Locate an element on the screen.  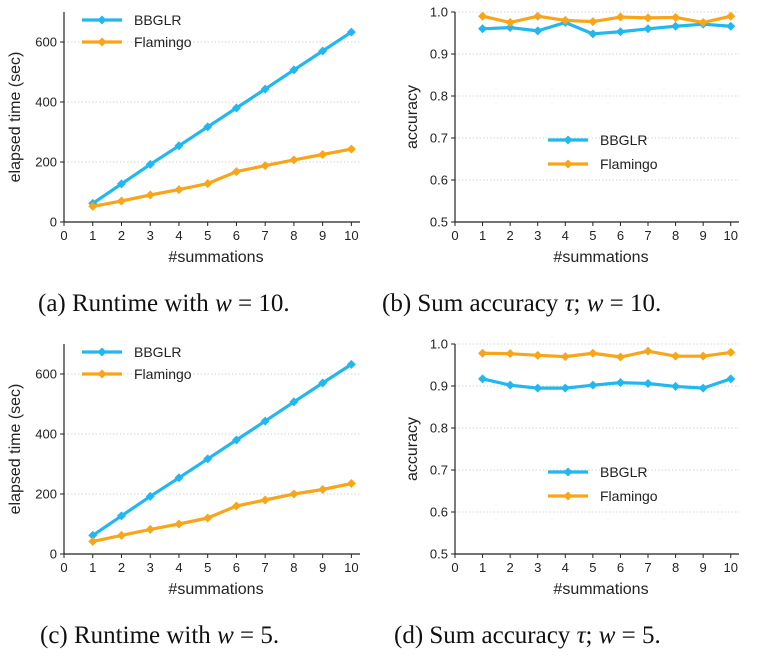
caption-d-middle: ; is located at coordinates (592, 635).